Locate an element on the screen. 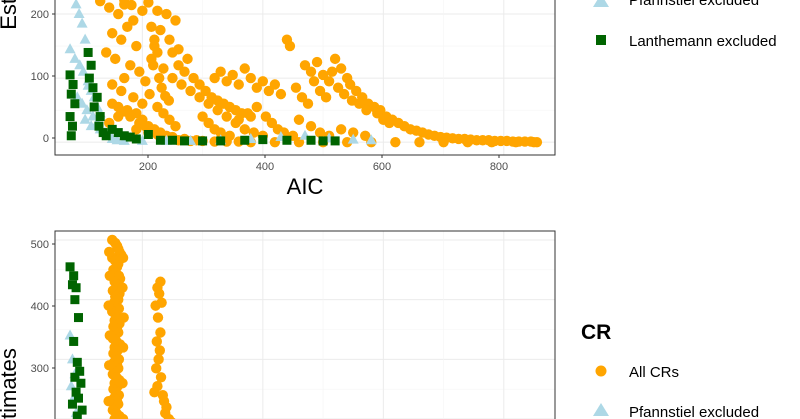  bottom-legend: CR All CRs Pfannstiel excluded is located at coordinates (670, 370).